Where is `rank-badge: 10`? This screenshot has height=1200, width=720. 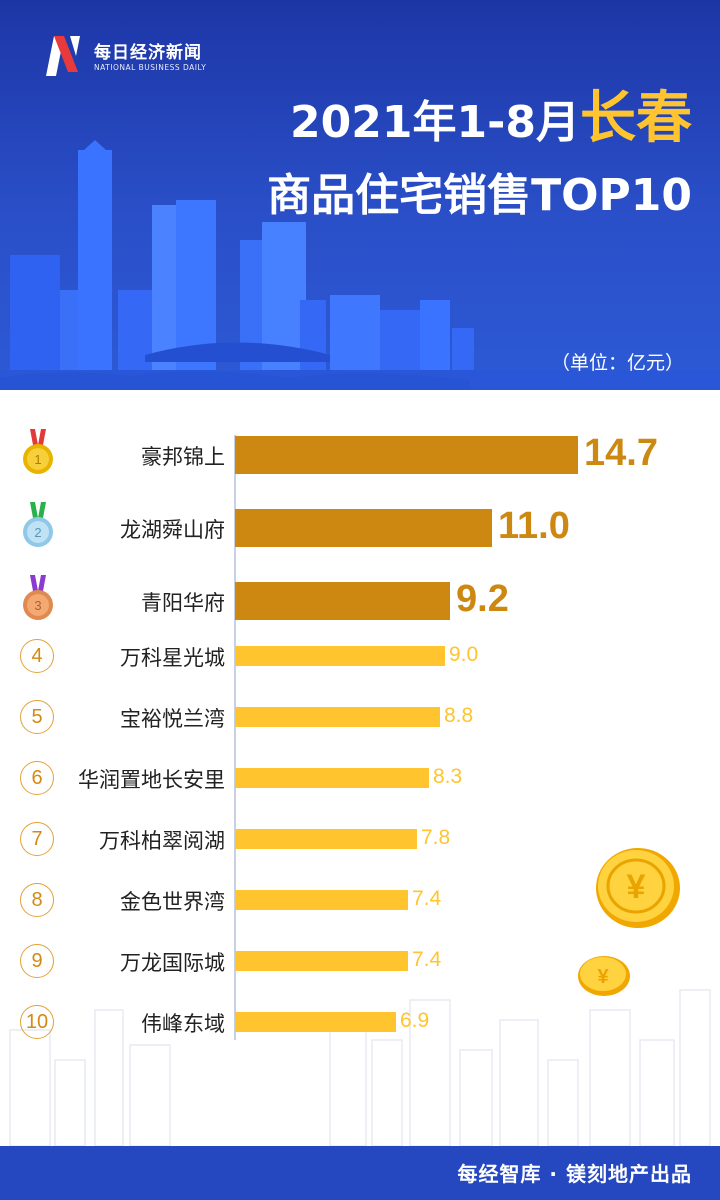
rank-badge: 10 is located at coordinates (38, 1023).